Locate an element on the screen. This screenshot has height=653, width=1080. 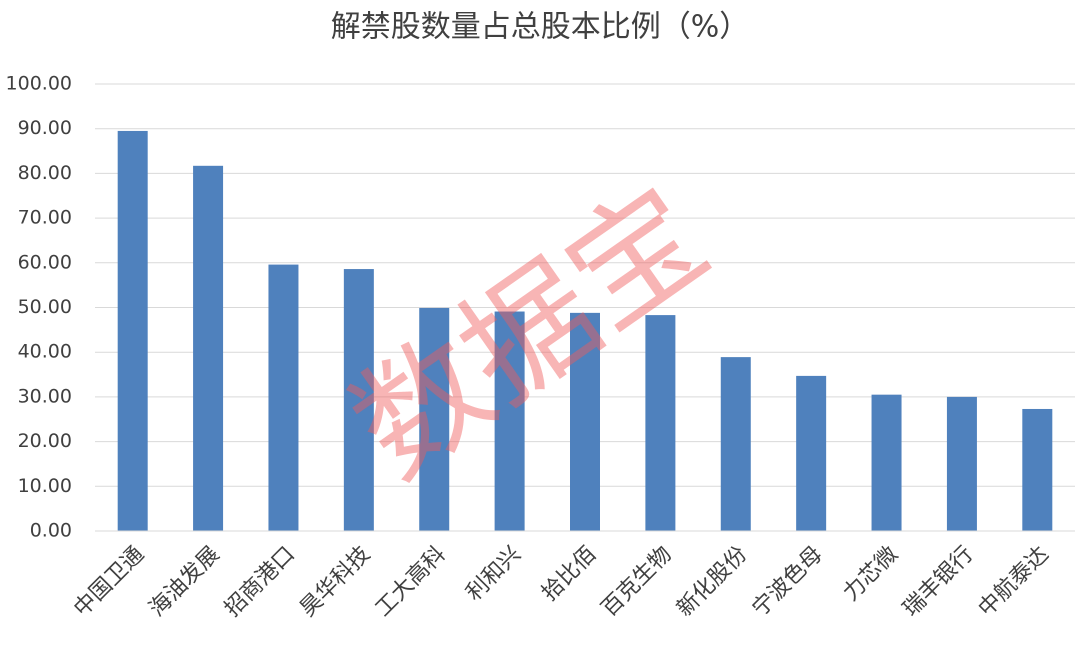
x-tick-label: 拾比佰 is located at coordinates (569, 574).